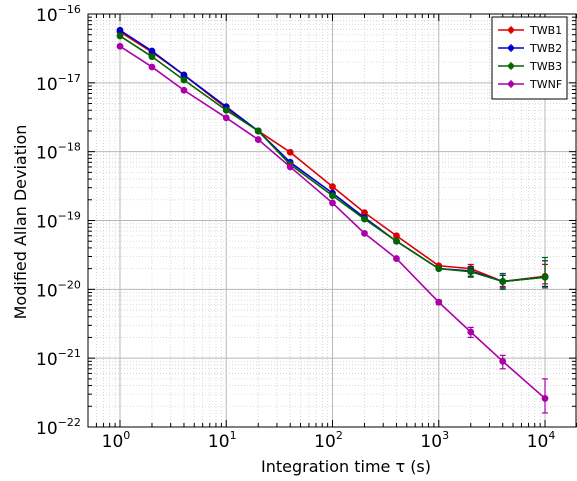  Describe the element at coordinates (69, 422) in the screenshot. I see `y-tick-label-exponent: −22` at that location.